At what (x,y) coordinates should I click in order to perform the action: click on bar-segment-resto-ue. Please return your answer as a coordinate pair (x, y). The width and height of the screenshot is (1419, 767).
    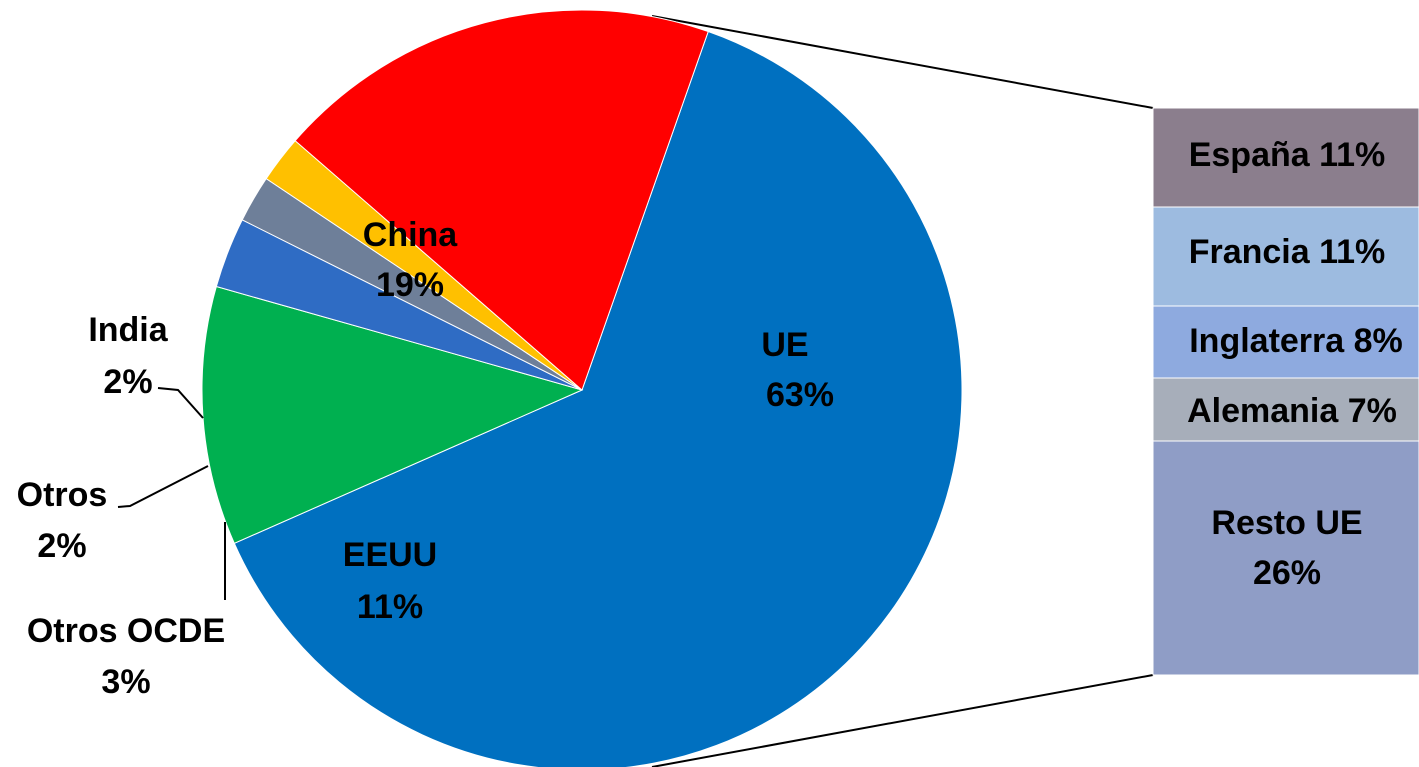
    Looking at the image, I should click on (1285, 558).